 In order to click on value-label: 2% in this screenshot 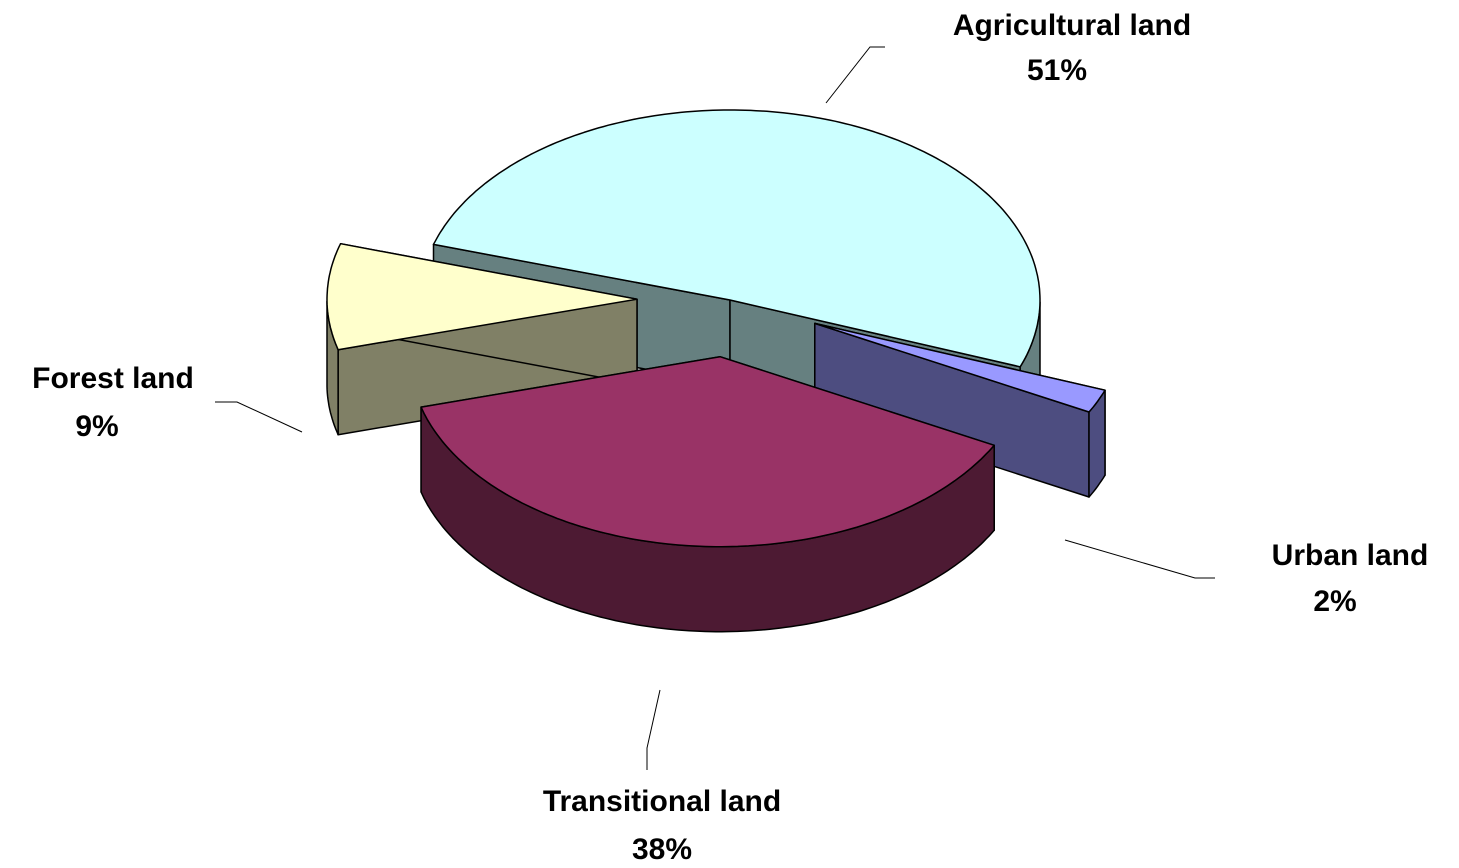, I will do `click(1334, 601)`.